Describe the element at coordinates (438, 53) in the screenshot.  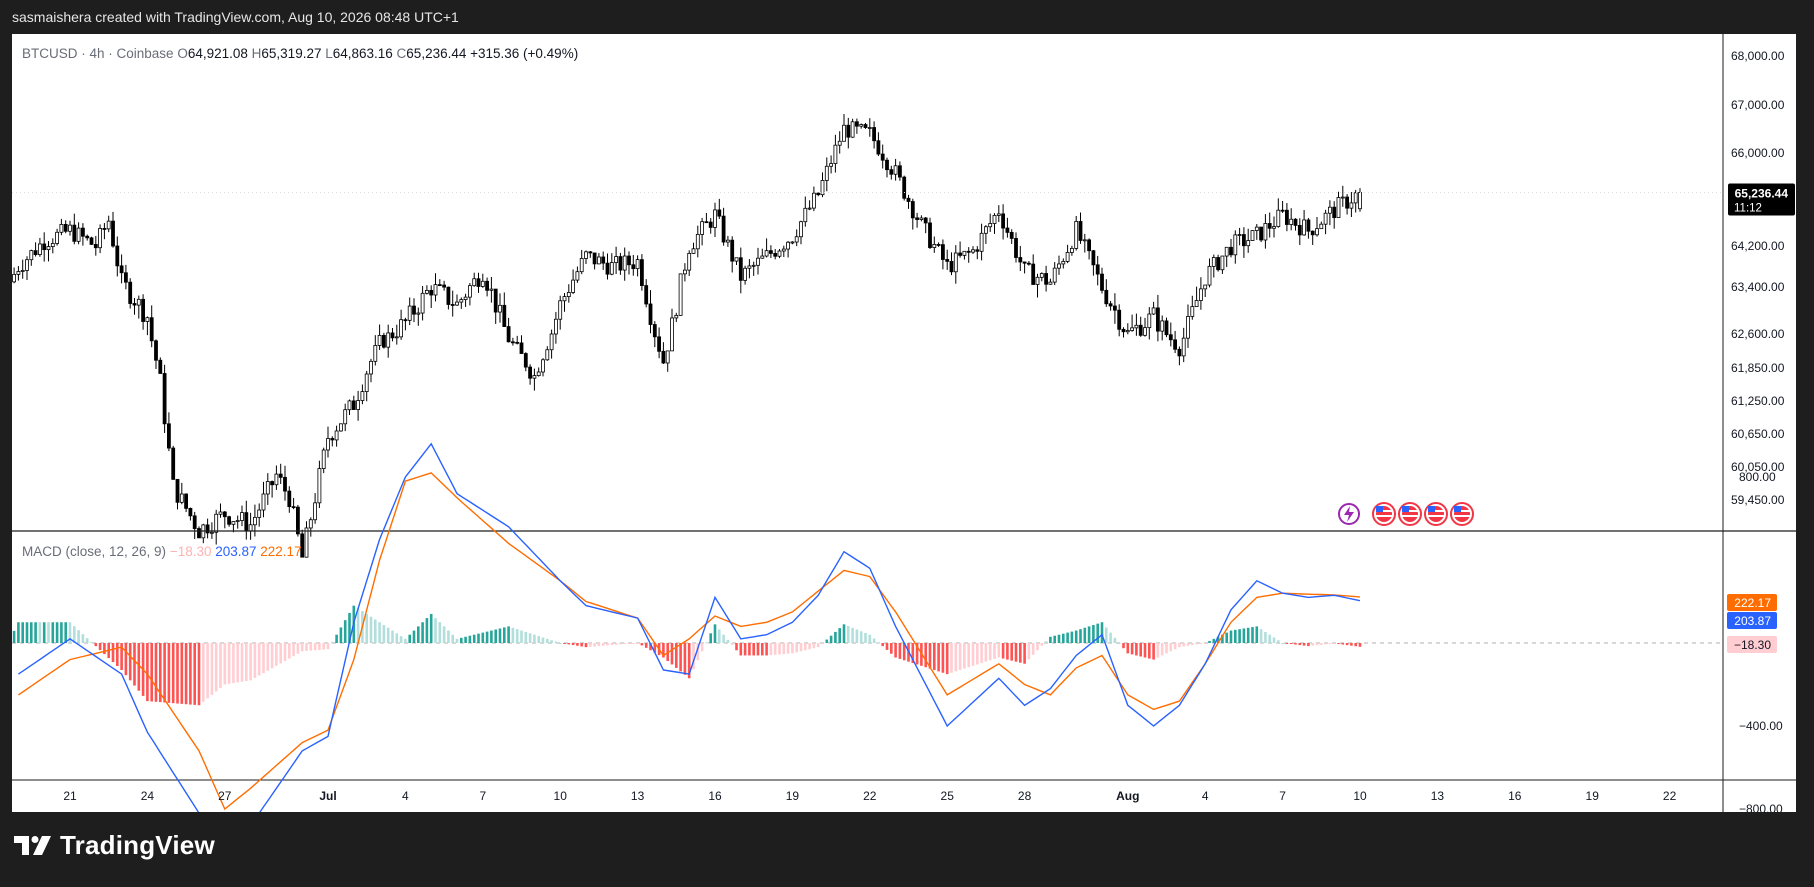
I see `ohlc-legend-part: 65,236.44` at that location.